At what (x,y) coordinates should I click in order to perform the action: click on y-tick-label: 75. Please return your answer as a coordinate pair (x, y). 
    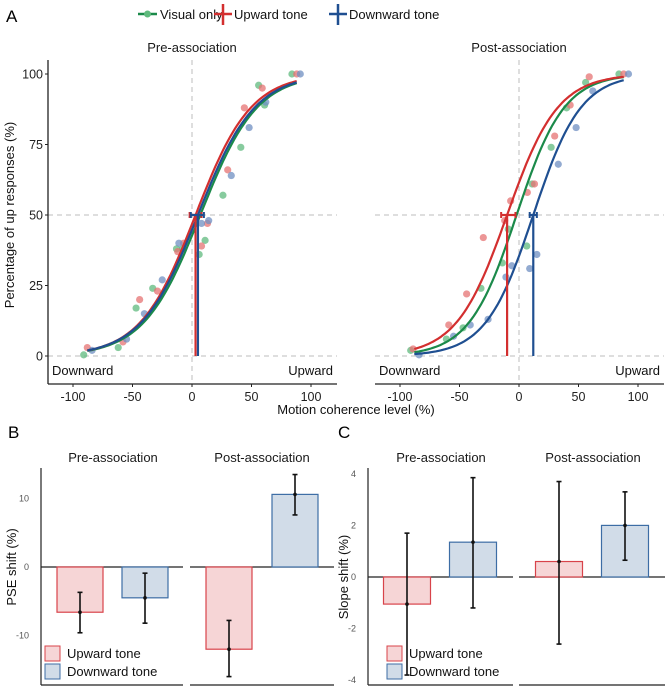
    Looking at the image, I should click on (36, 145).